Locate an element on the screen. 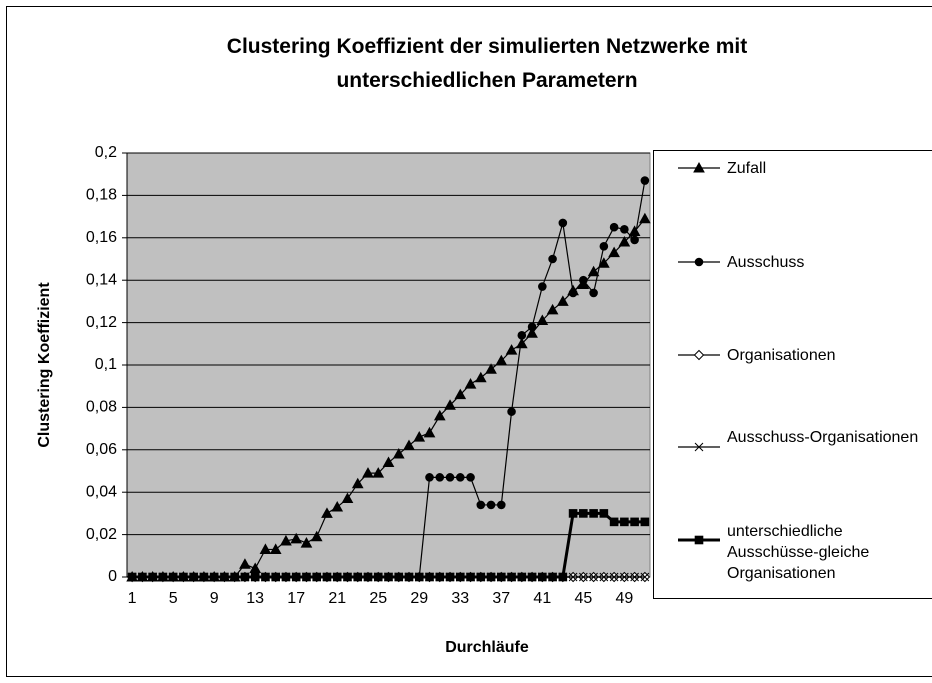 This screenshot has height=683, width=932. y-tick-label: 0,1 is located at coordinates (106, 364).